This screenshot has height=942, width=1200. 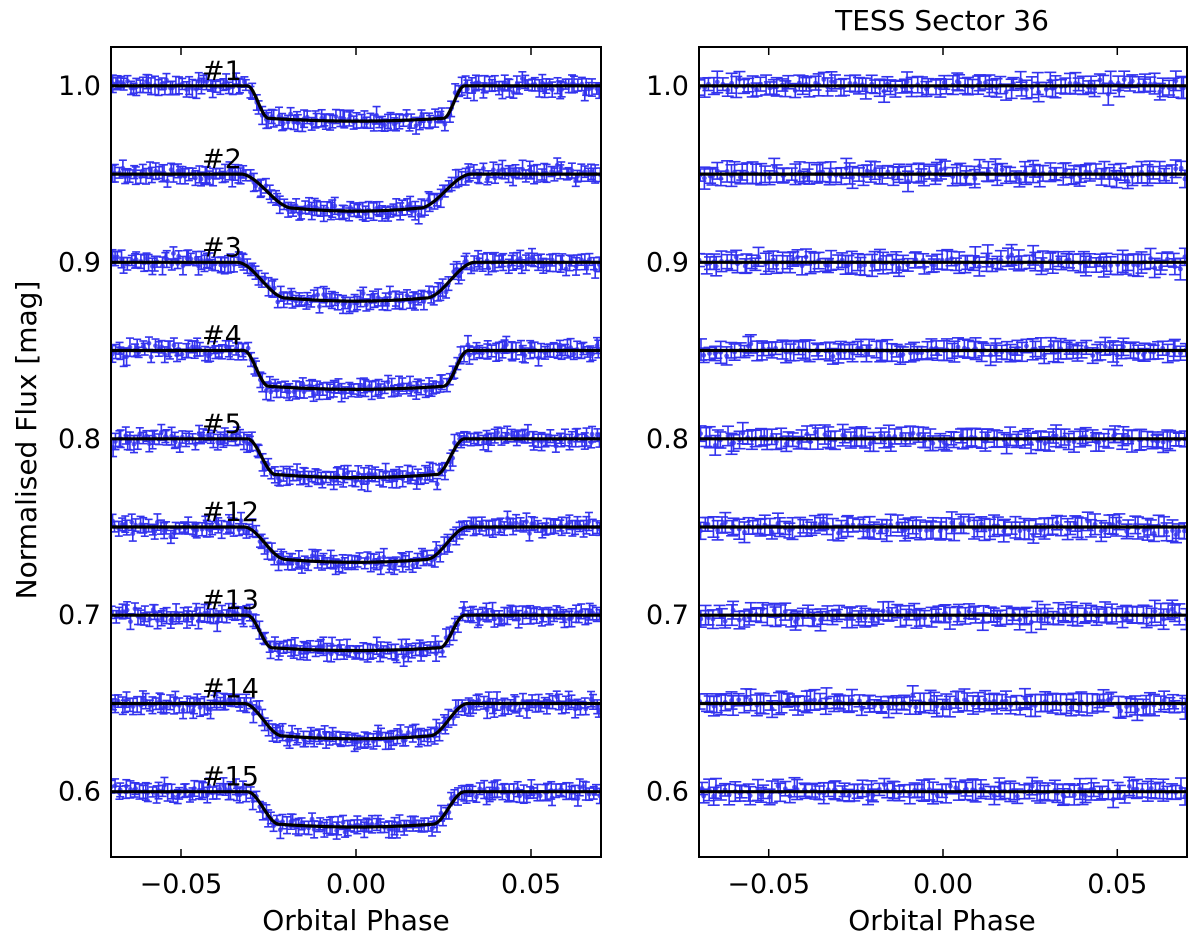 I want to click on series-#1-left, so click(x=356, y=103).